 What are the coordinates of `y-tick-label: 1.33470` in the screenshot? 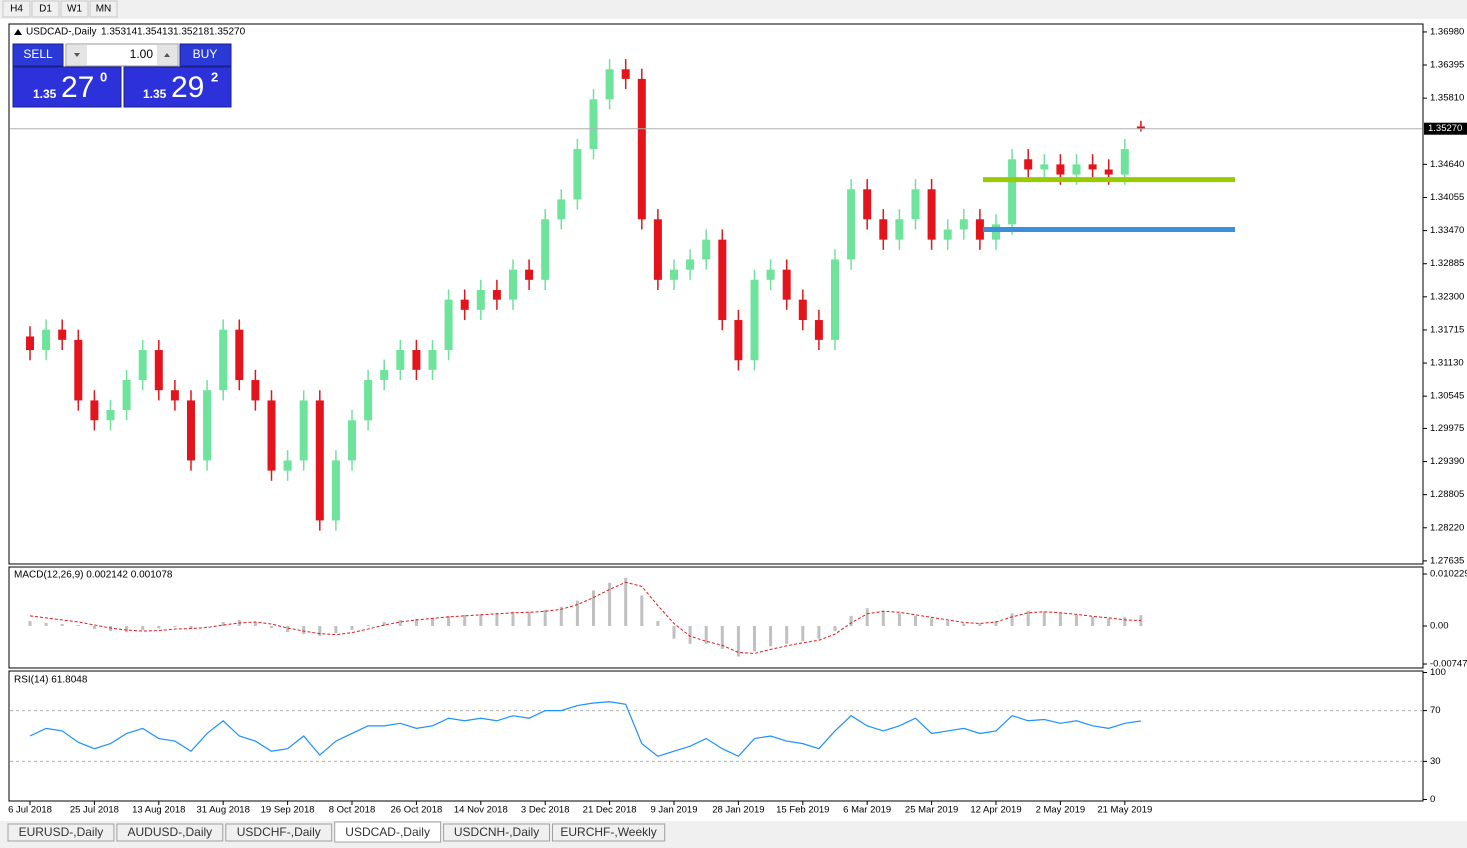 It's located at (1447, 230).